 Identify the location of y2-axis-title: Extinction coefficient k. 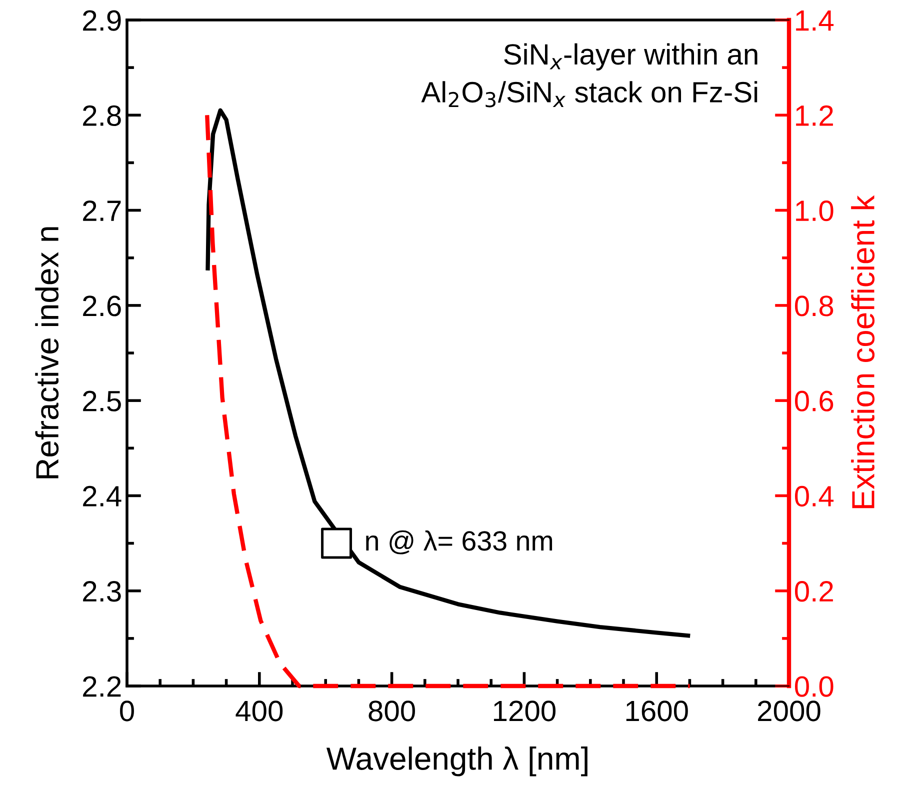
(863, 351).